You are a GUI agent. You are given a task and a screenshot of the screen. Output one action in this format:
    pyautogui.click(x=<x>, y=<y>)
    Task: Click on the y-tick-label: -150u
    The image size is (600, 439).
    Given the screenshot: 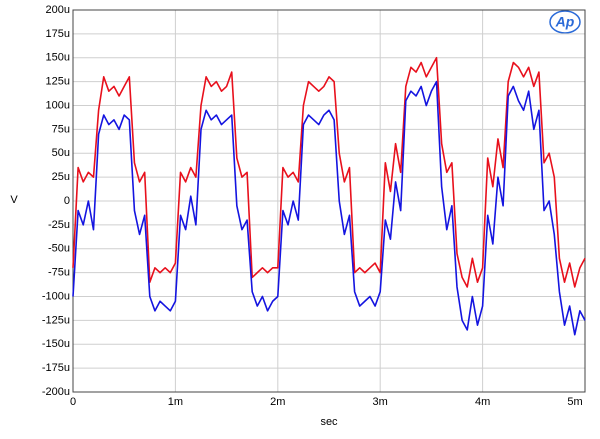 What is the action you would take?
    pyautogui.click(x=56, y=344)
    